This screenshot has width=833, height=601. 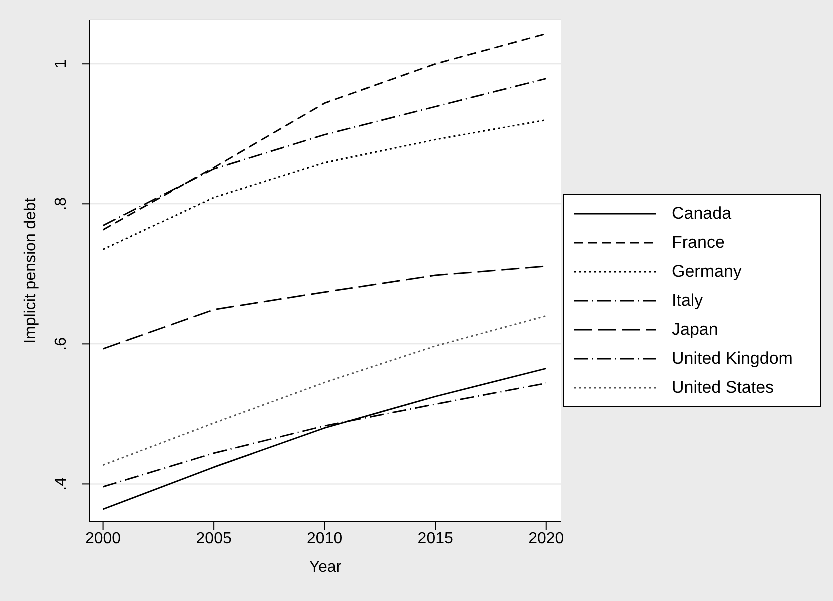 What do you see at coordinates (732, 358) in the screenshot?
I see `legend-label: United Kingdom` at bounding box center [732, 358].